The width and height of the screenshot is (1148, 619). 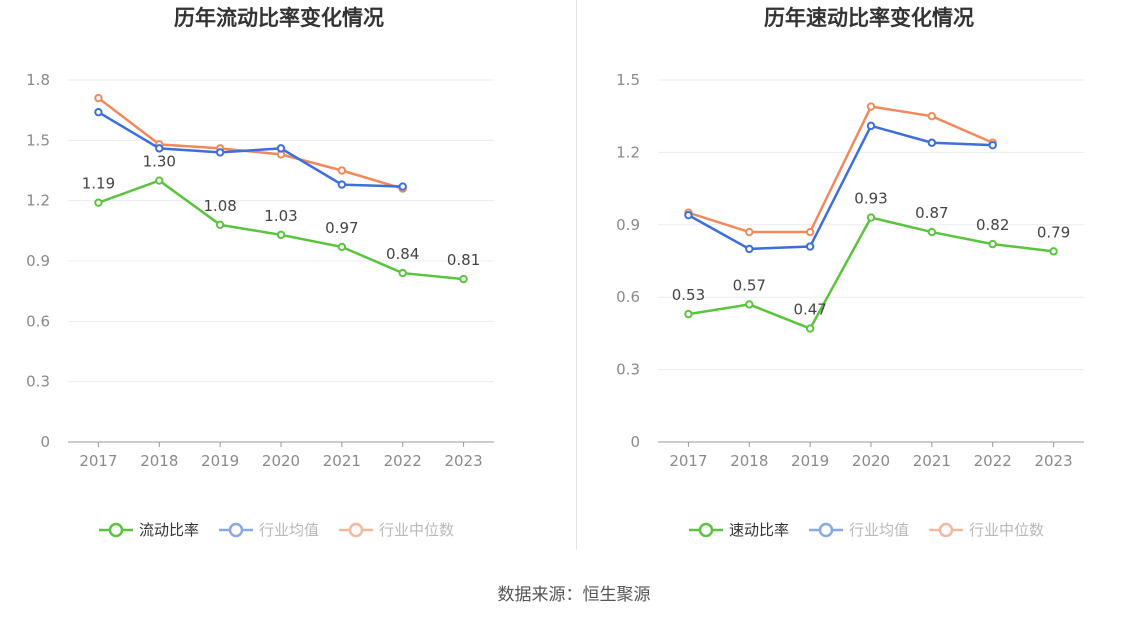 What do you see at coordinates (219, 206) in the screenshot?
I see `data-label: 1.08` at bounding box center [219, 206].